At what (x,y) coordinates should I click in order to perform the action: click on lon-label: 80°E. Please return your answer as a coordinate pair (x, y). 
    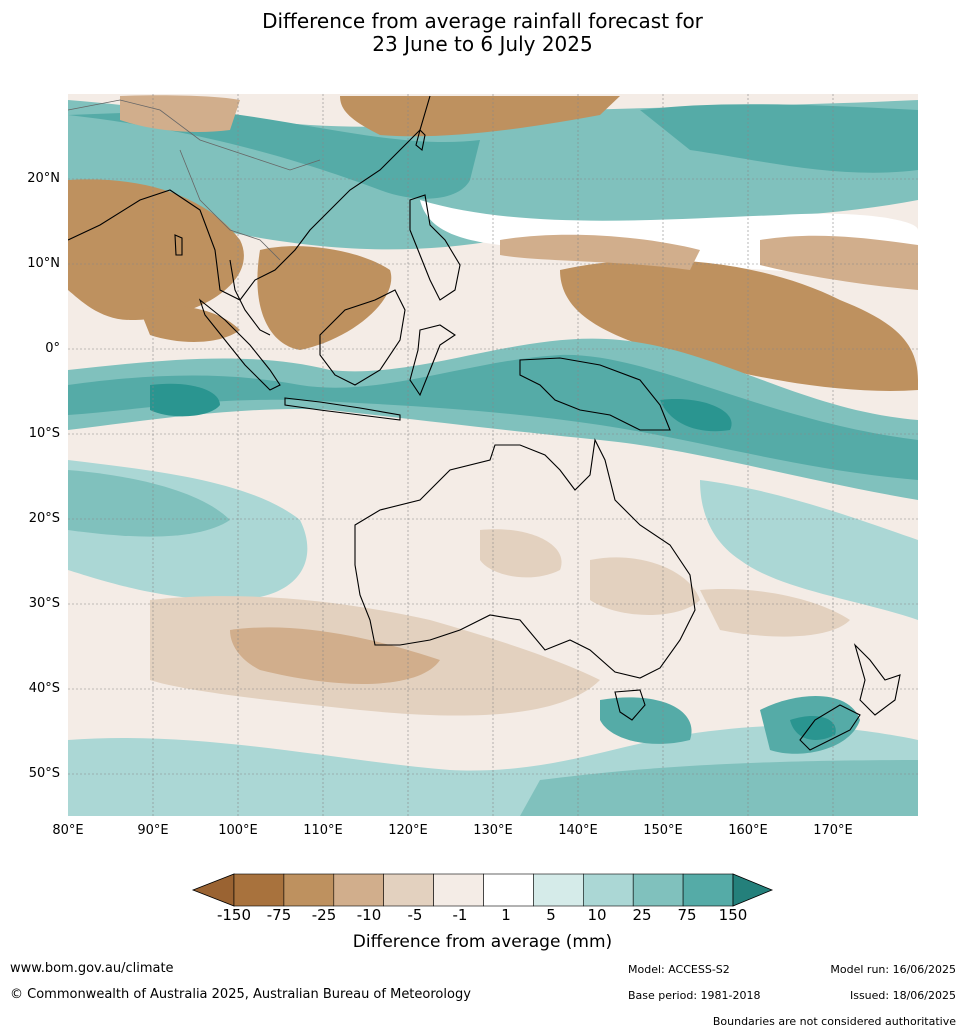
    Looking at the image, I should click on (68, 830).